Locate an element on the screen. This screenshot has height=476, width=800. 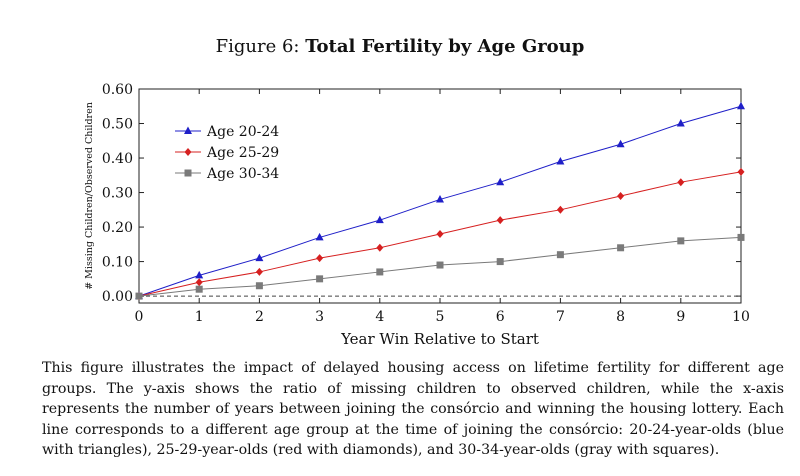
x-tick-label: 9 is located at coordinates (680, 317).